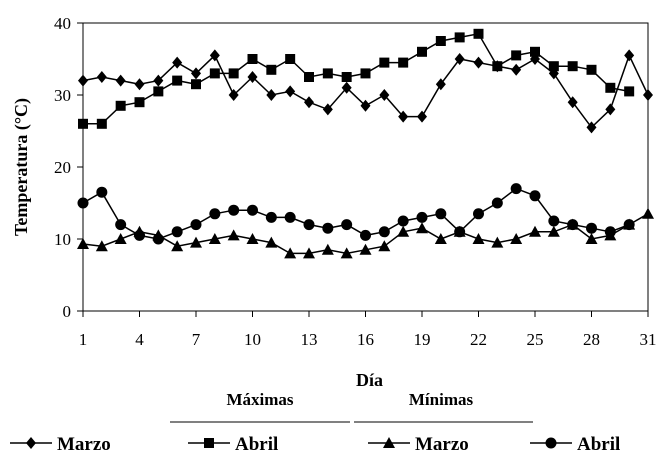 The height and width of the screenshot is (459, 657). What do you see at coordinates (83, 339) in the screenshot?
I see `x-tick-label: 1` at bounding box center [83, 339].